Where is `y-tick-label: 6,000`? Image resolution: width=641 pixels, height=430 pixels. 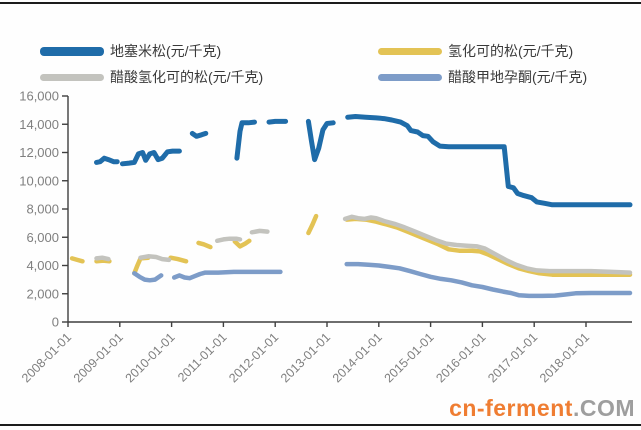
y-tick-label: 6,000 is located at coordinates (42, 237).